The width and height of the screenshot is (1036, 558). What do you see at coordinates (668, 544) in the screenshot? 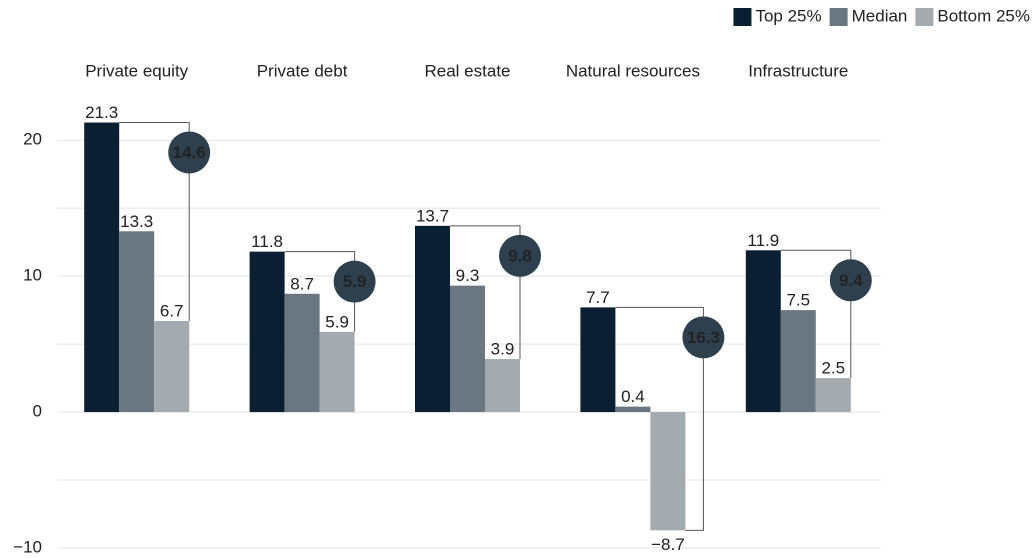
I see `value-label: −8.7` at bounding box center [668, 544].